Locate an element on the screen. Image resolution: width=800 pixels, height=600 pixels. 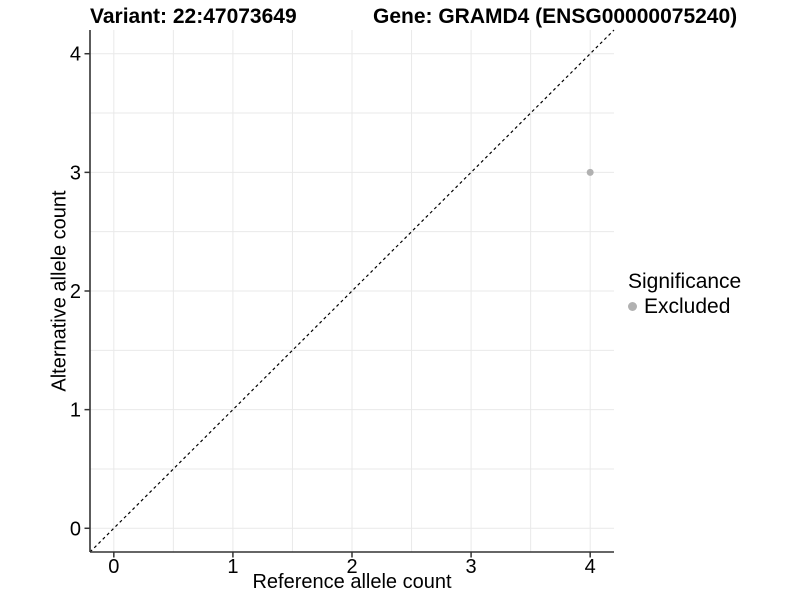
x-tick-label: 0 is located at coordinates (113, 567).